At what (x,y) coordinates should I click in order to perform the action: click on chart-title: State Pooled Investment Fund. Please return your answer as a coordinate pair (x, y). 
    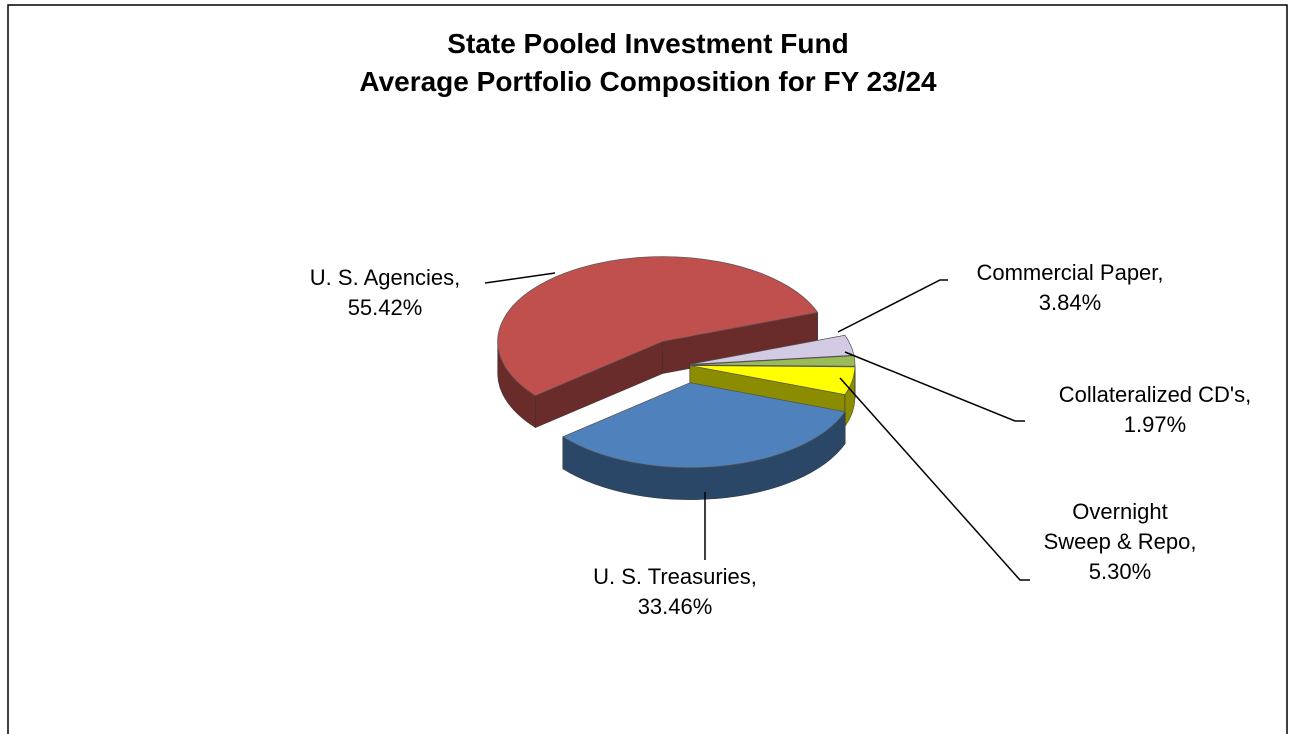
    Looking at the image, I should click on (648, 43).